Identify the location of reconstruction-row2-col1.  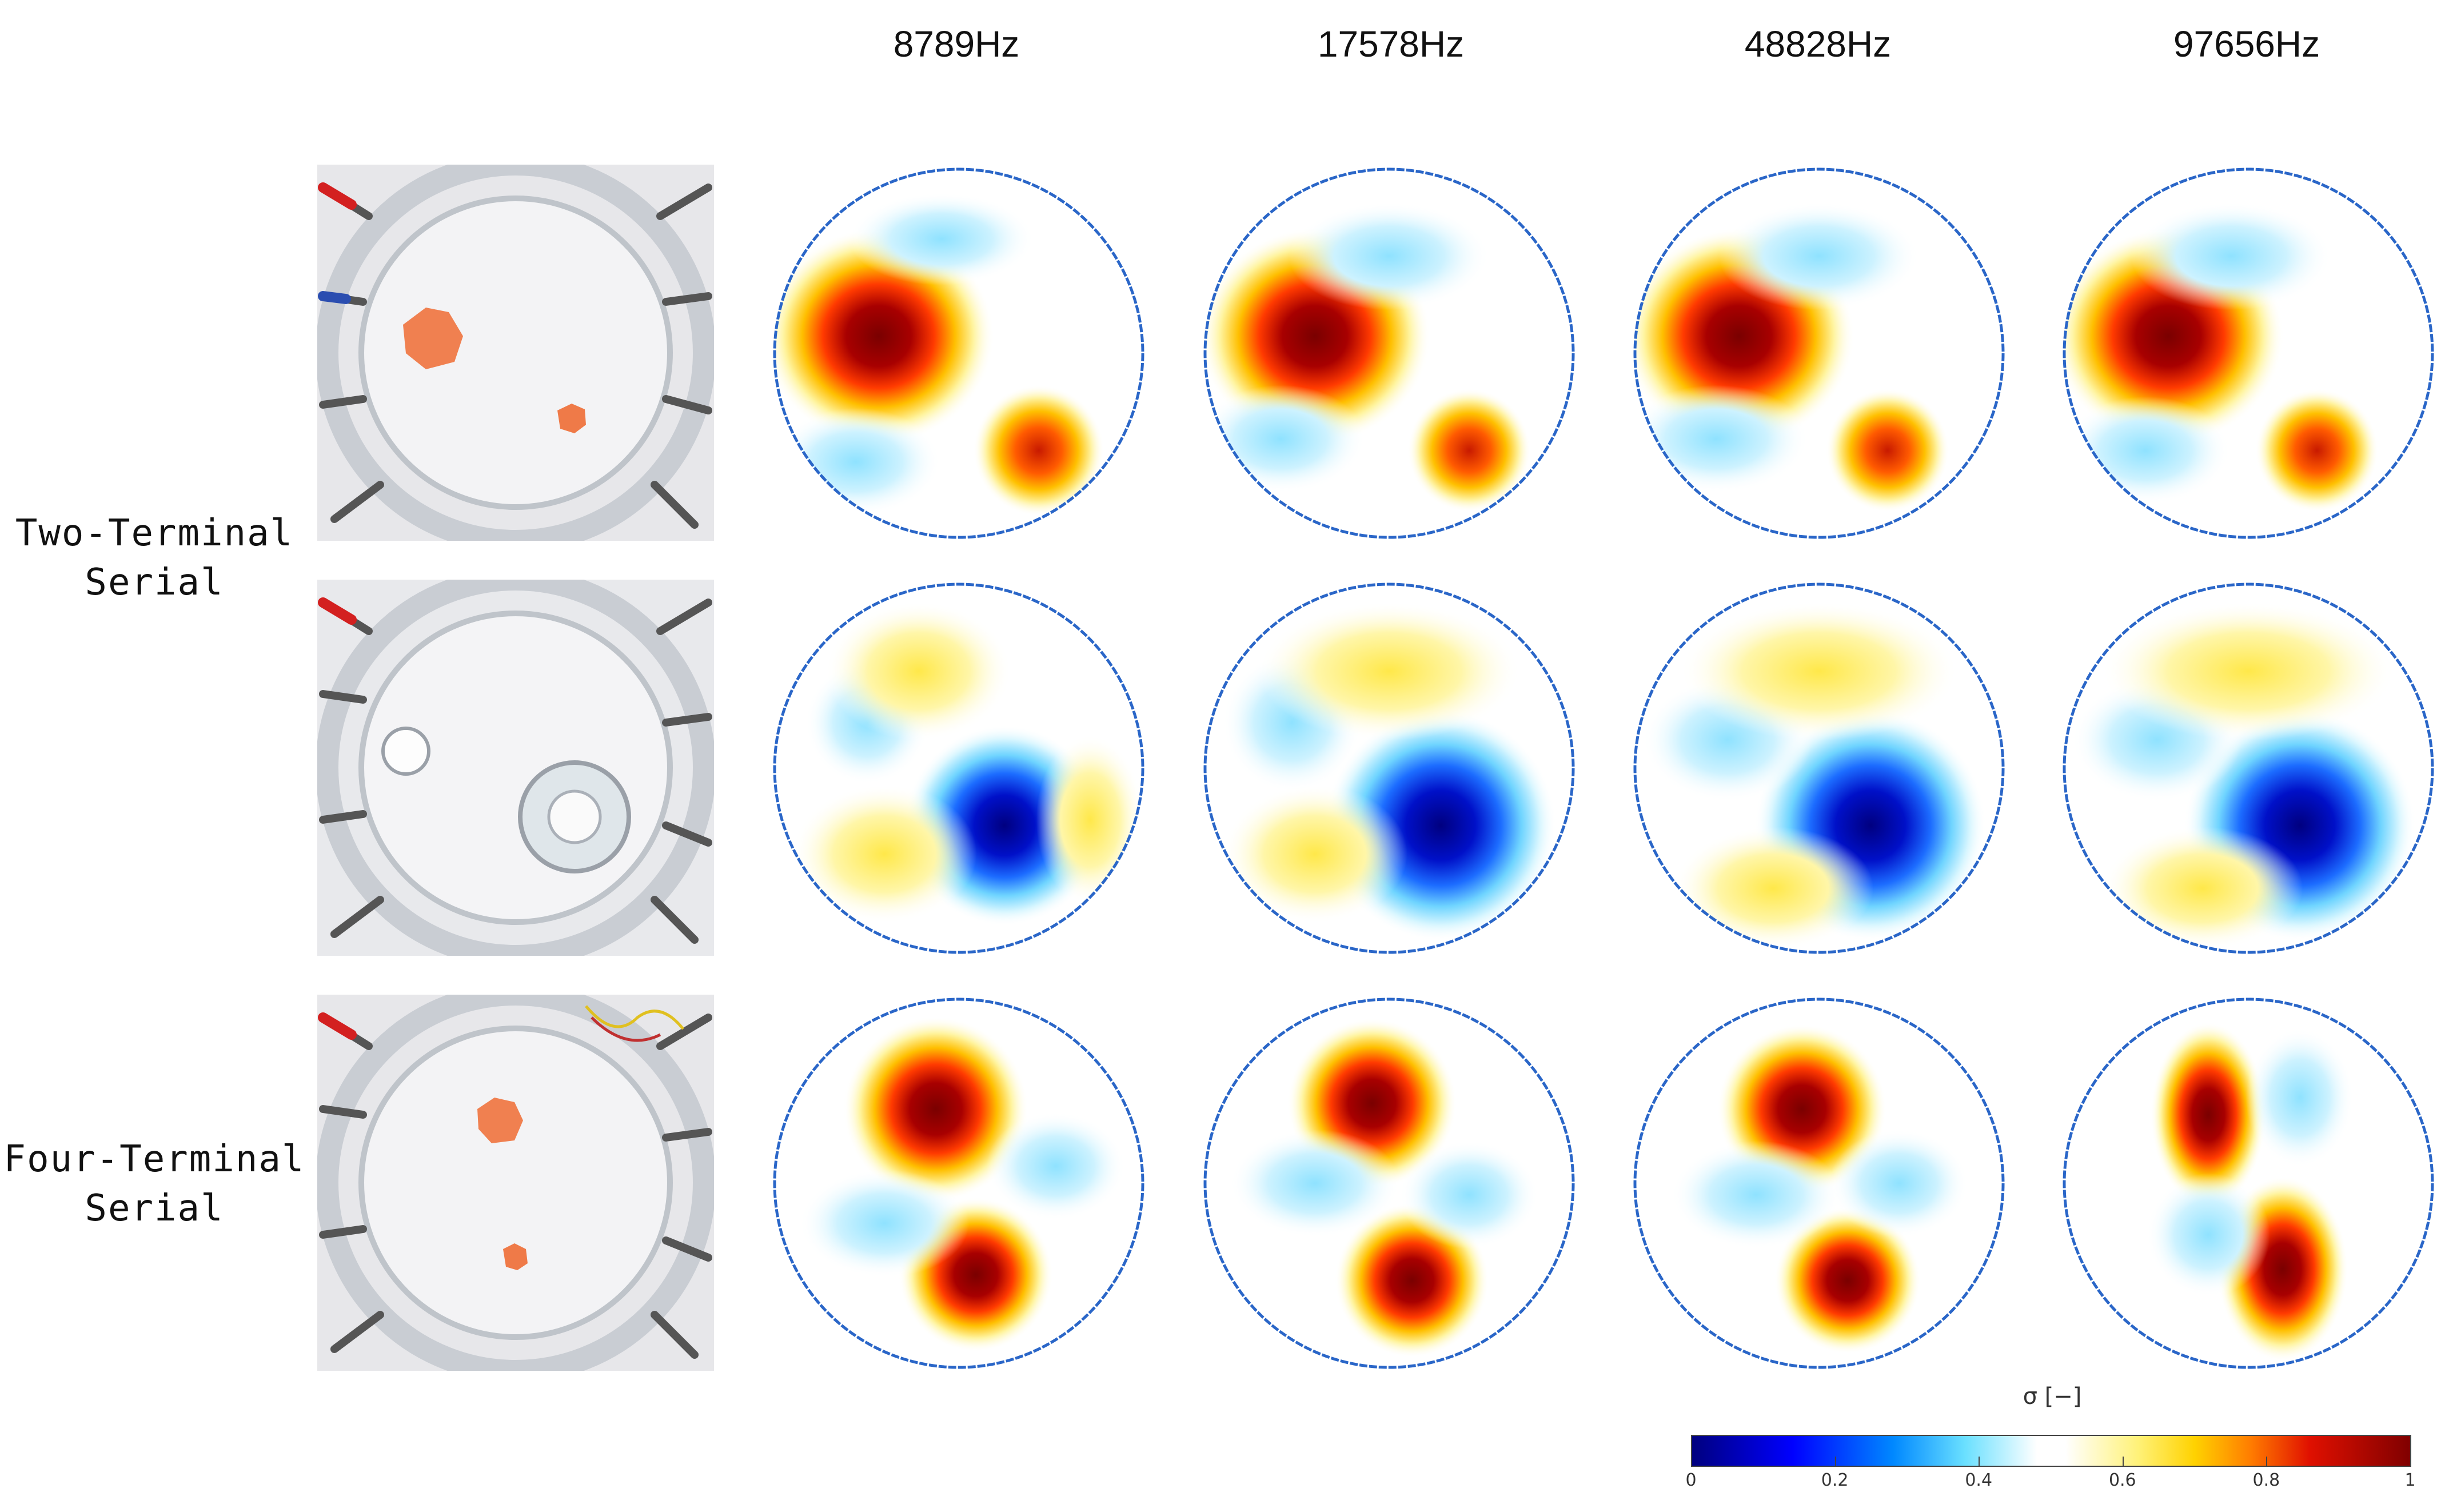
(958, 769).